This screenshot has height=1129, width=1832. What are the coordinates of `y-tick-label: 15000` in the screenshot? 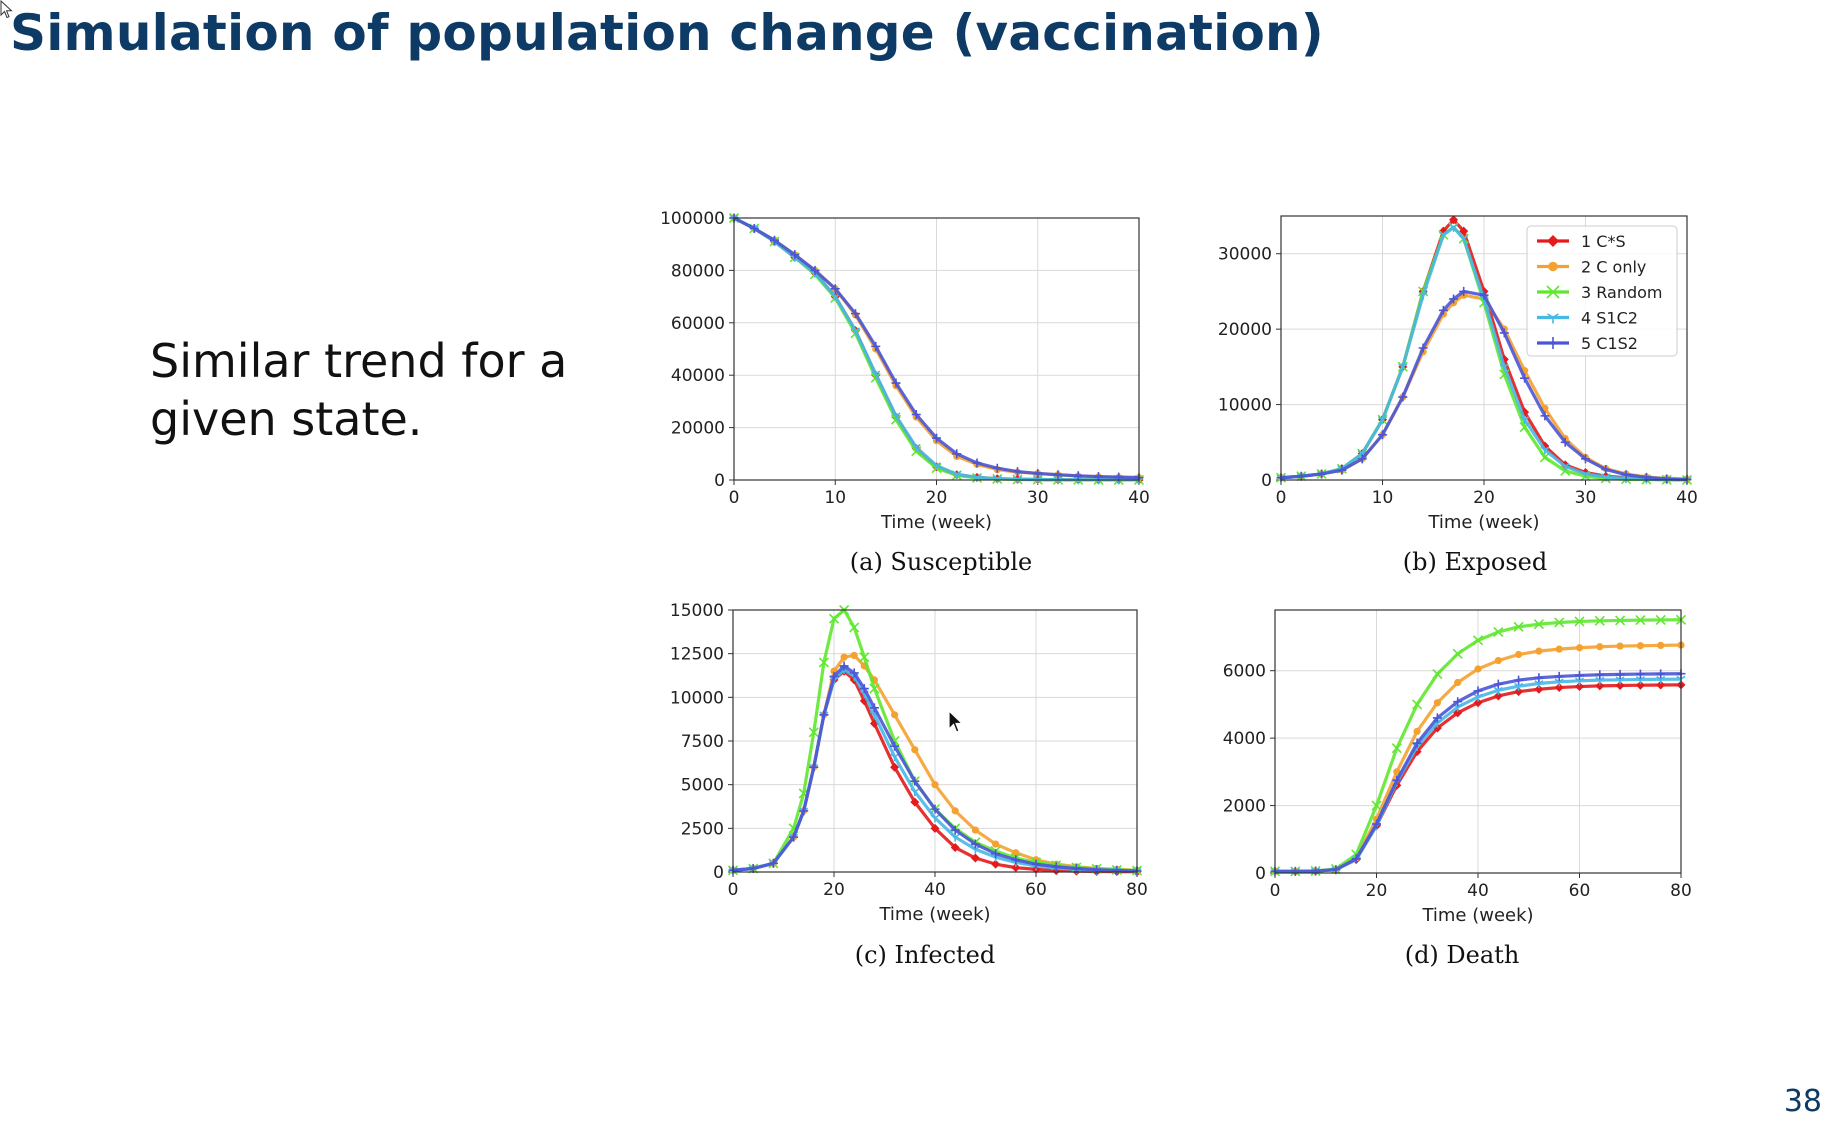 It's located at (697, 611).